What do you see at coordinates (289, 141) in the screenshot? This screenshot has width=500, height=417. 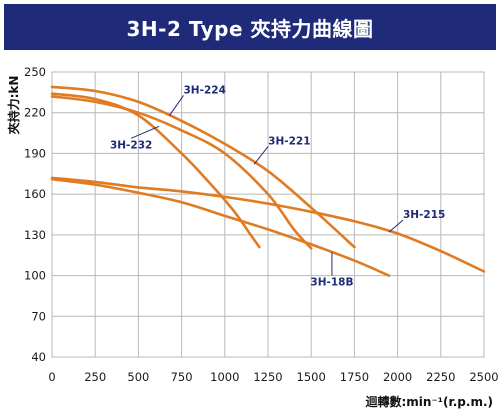 I see `series-label-3h-221: 3H-221` at bounding box center [289, 141].